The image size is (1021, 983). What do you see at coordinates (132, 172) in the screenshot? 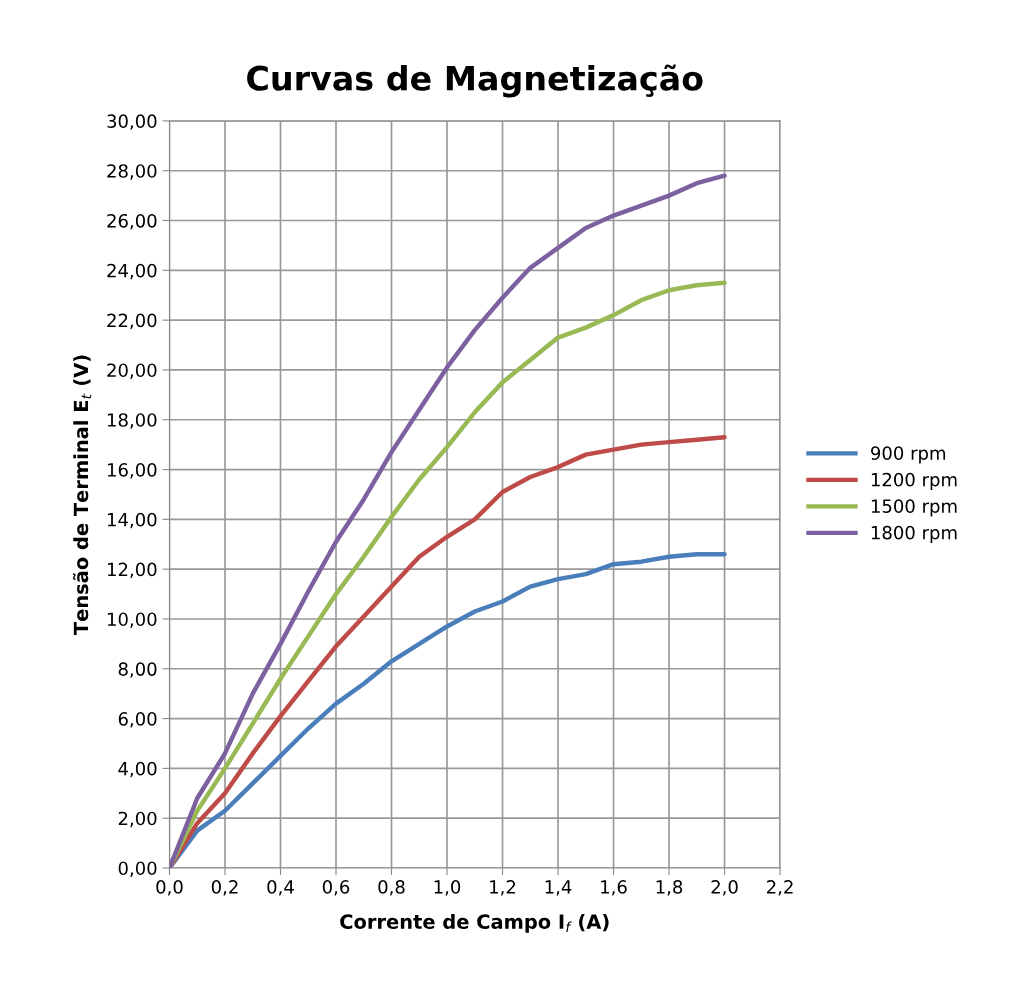
I see `y-tick-label: 28,00` at bounding box center [132, 172].